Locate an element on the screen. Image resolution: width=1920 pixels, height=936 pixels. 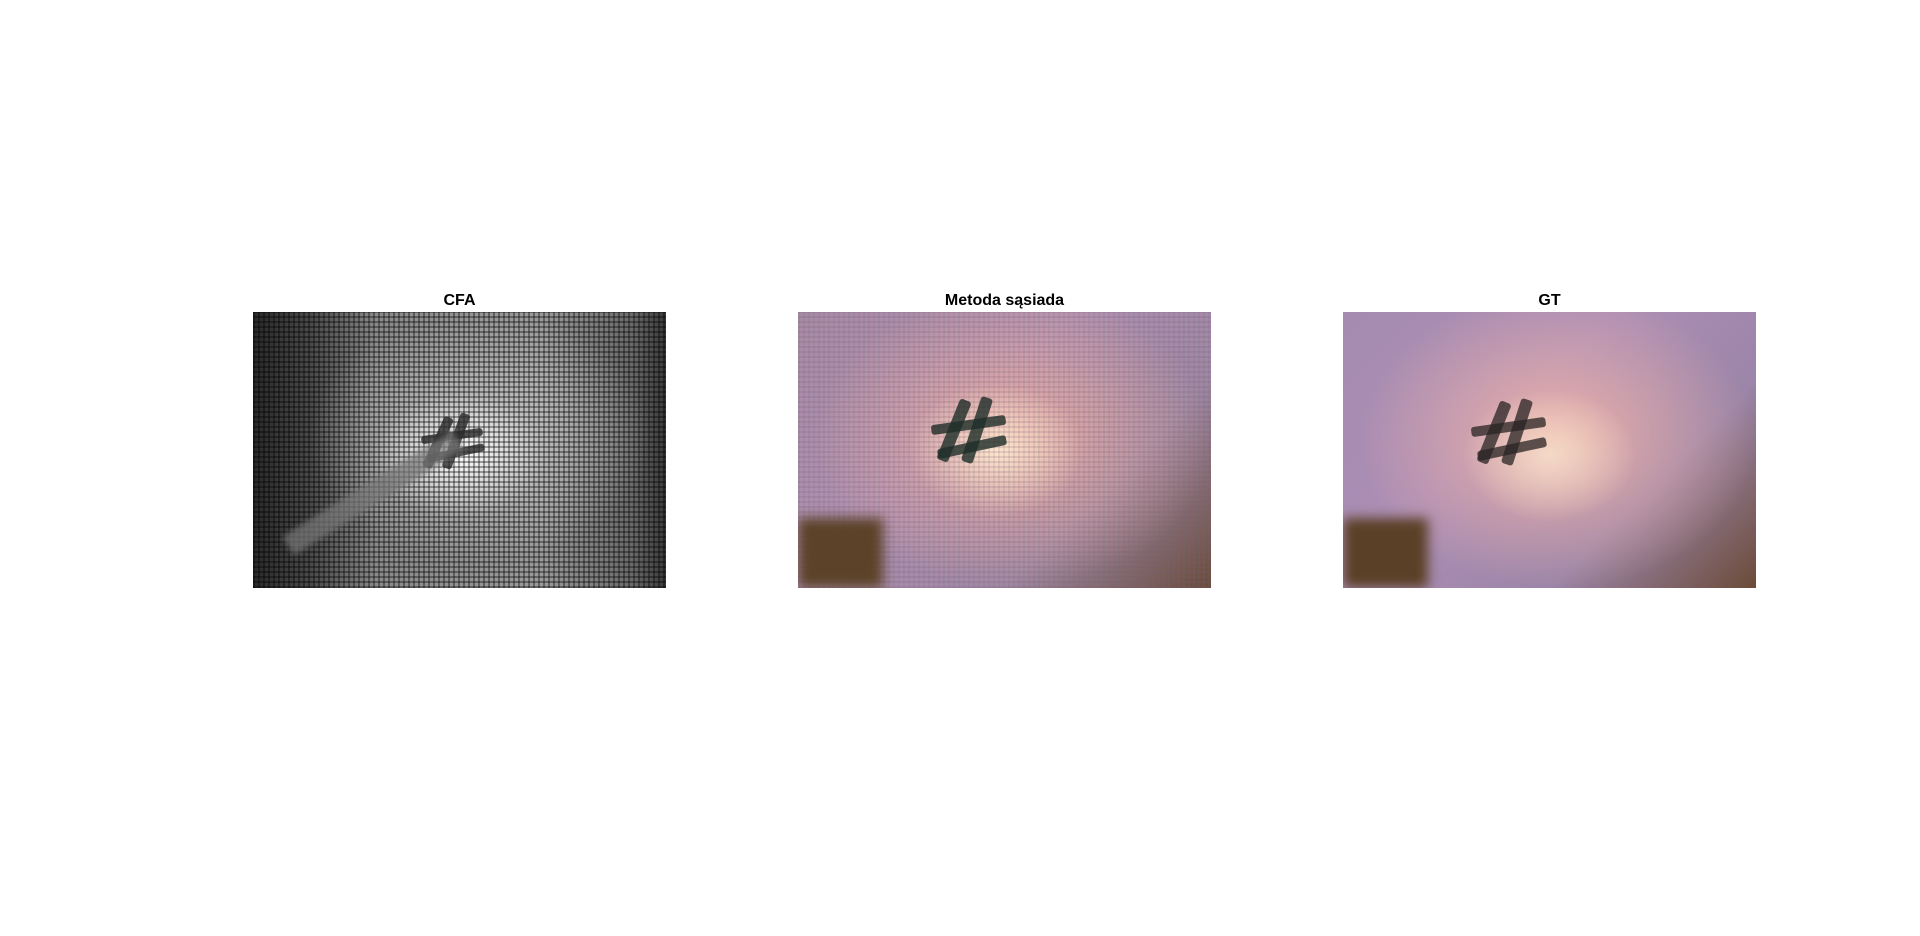
figure-panel-gt: GT is located at coordinates (1549, 439).